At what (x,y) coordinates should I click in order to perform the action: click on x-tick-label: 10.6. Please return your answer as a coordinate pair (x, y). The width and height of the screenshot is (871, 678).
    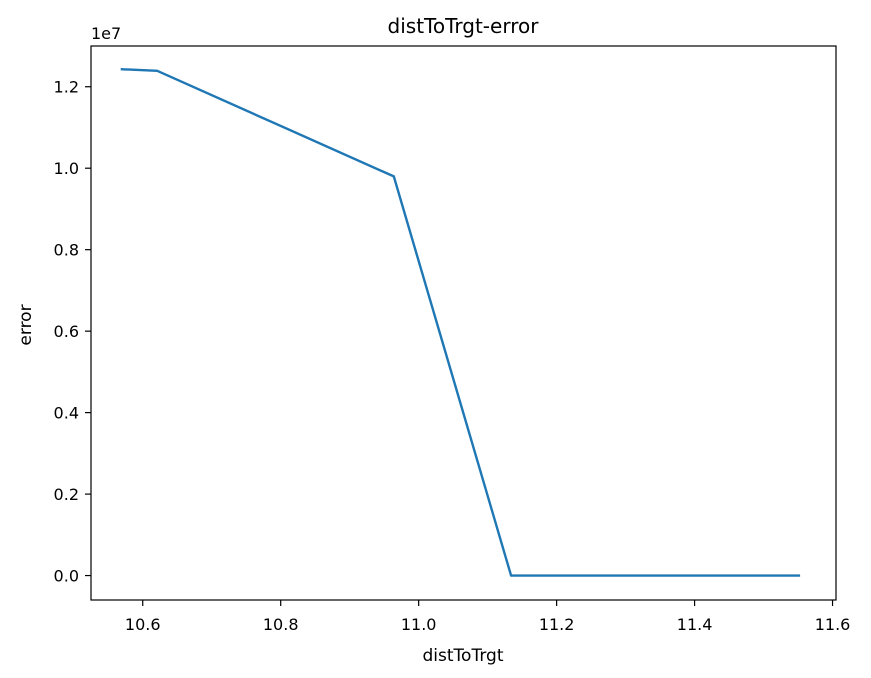
    Looking at the image, I should click on (143, 624).